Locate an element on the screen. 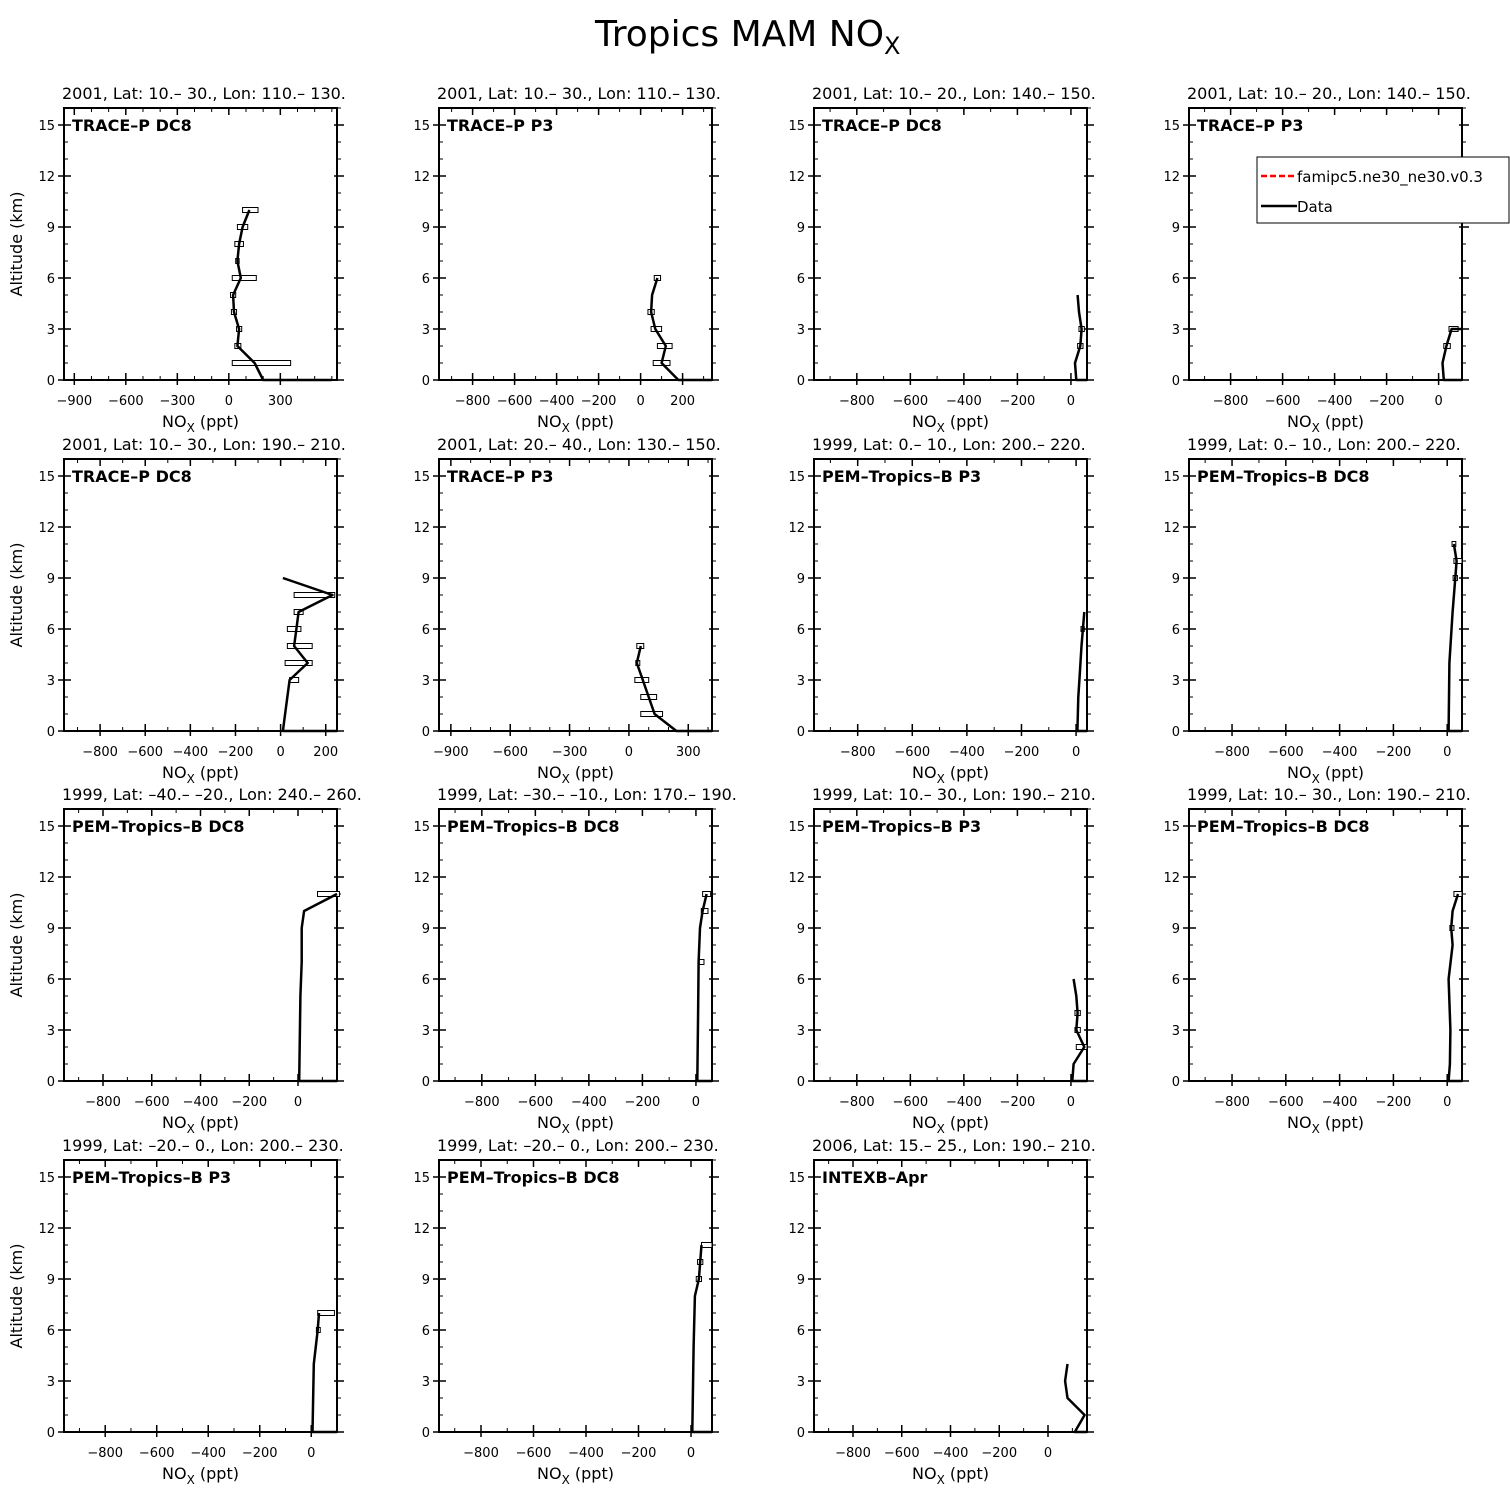  panel-title: 2006, Lat: 15.– 25., Lon: 190.– 210. is located at coordinates (954, 1145).